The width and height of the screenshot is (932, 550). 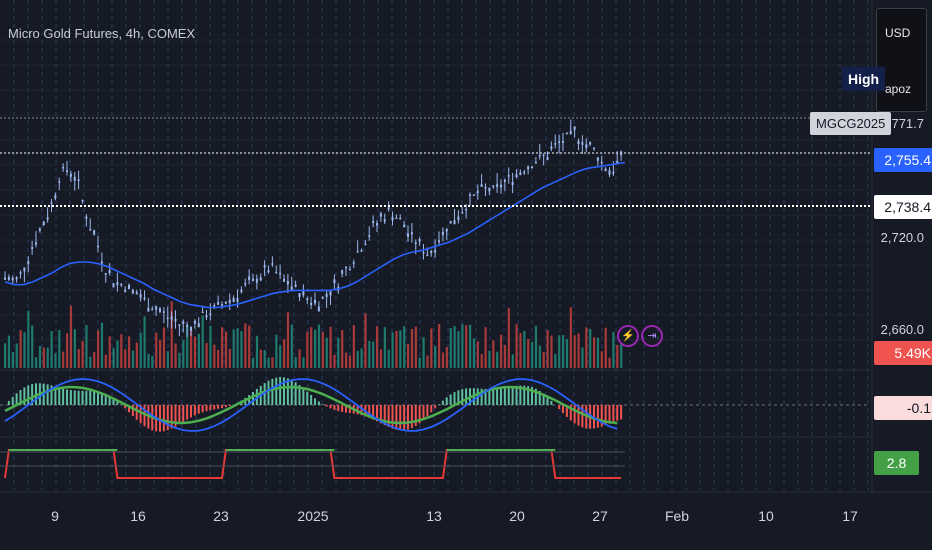 What do you see at coordinates (898, 33) in the screenshot?
I see `currency-label: USD` at bounding box center [898, 33].